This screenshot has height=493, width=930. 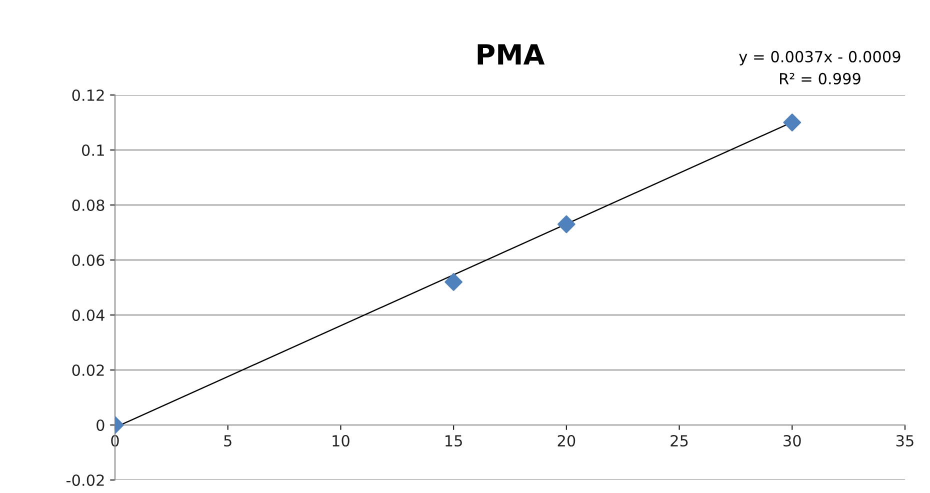 What do you see at coordinates (820, 78) in the screenshot?
I see `text: R² = 0.999` at bounding box center [820, 78].